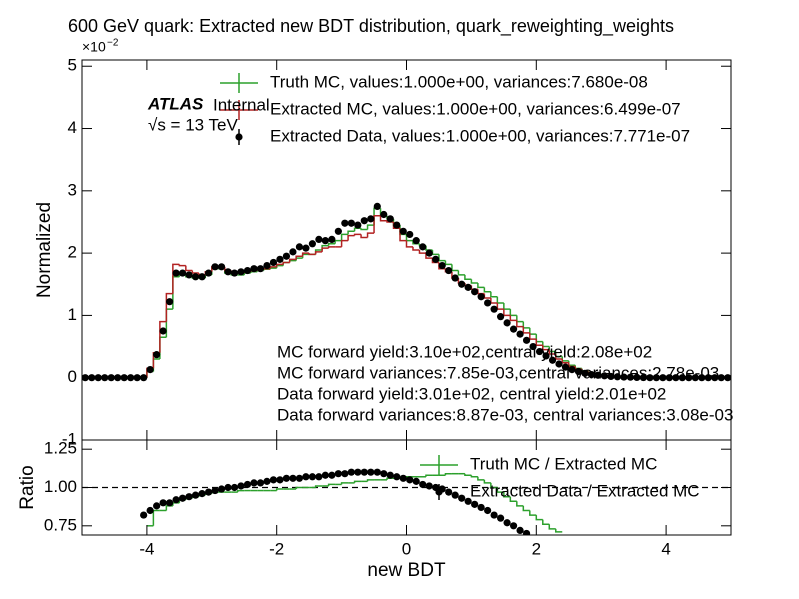 Image resolution: width=799 pixels, height=599 pixels. What do you see at coordinates (72, 376) in the screenshot?
I see `y-tick-label: 0` at bounding box center [72, 376].